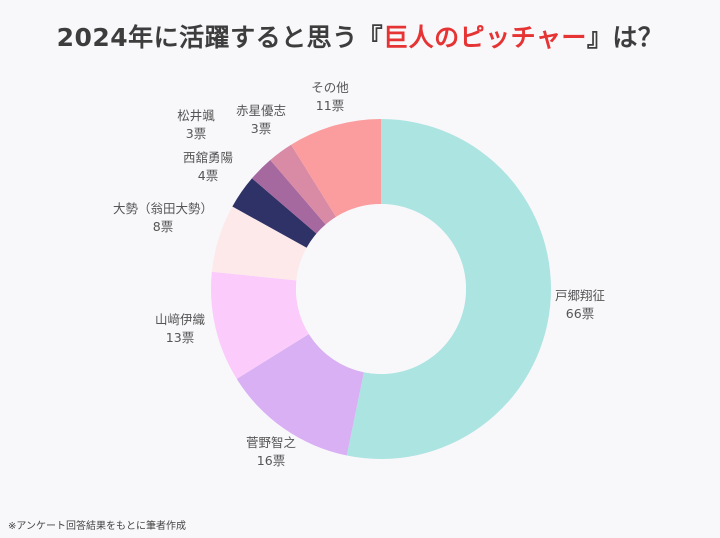 This screenshot has width=720, height=538. Describe the element at coordinates (330, 105) in the screenshot. I see `slice-value-7: 11票` at that location.